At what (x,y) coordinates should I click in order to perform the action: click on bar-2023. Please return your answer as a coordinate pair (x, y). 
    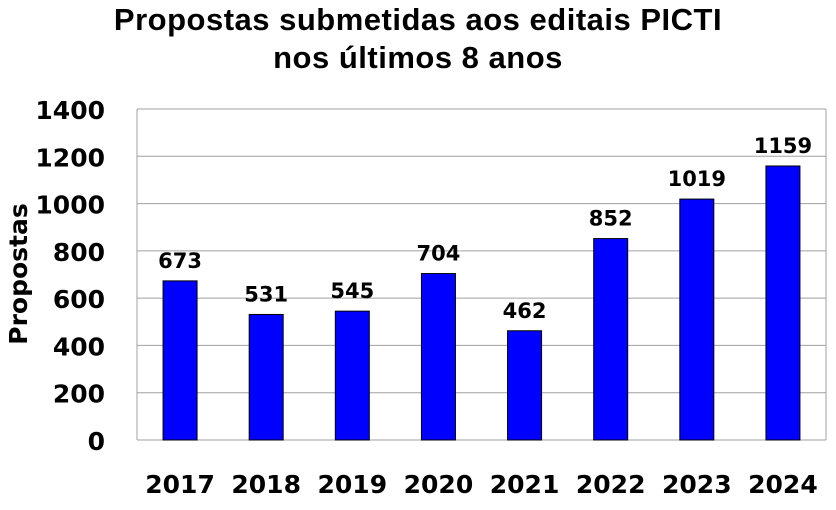
    Looking at the image, I should click on (697, 319).